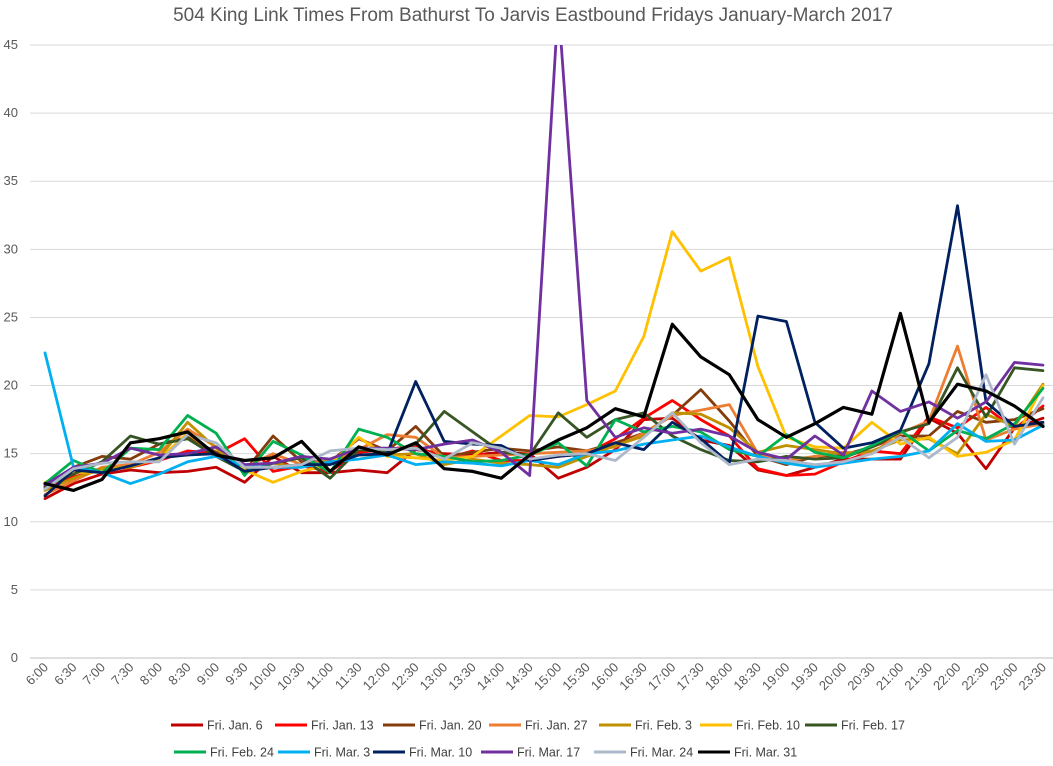  What do you see at coordinates (37, 674) in the screenshot?
I see `x-tick-label: 6:00` at bounding box center [37, 674].